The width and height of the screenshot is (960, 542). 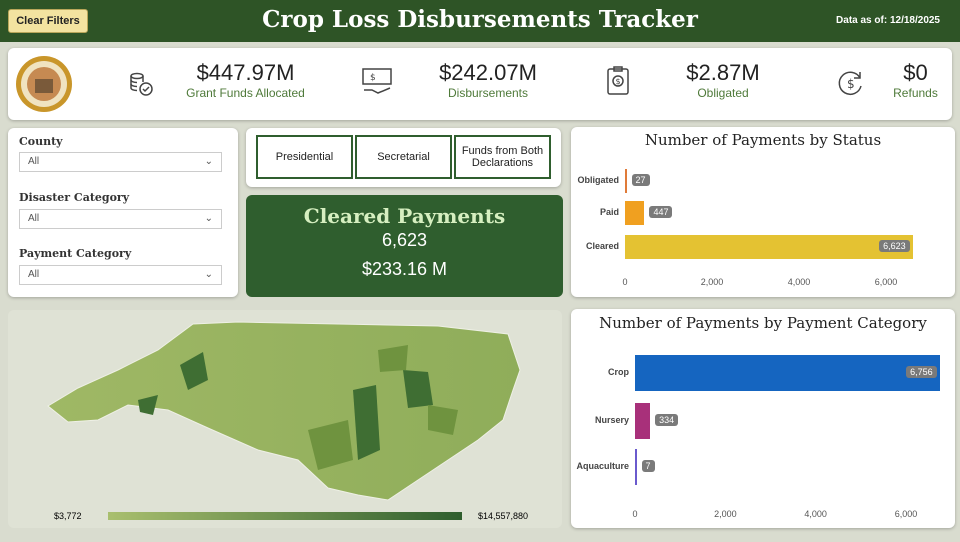 I want to click on grant-funds-label: Grant Funds Allocated, so click(x=245, y=93).